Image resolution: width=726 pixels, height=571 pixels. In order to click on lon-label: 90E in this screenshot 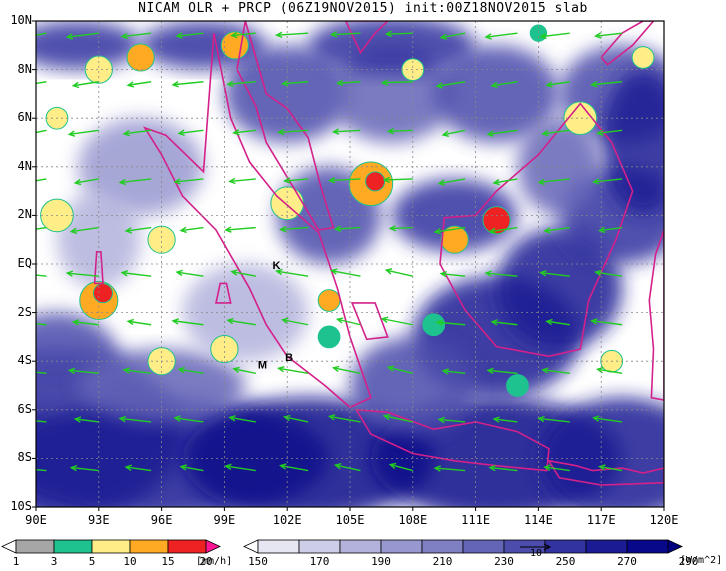, I will do `click(36, 520)`.